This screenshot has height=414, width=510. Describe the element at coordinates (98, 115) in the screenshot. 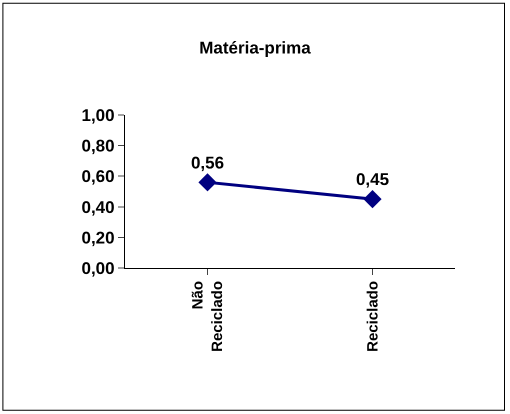

I see `y-tick-label: 1,00` at that location.